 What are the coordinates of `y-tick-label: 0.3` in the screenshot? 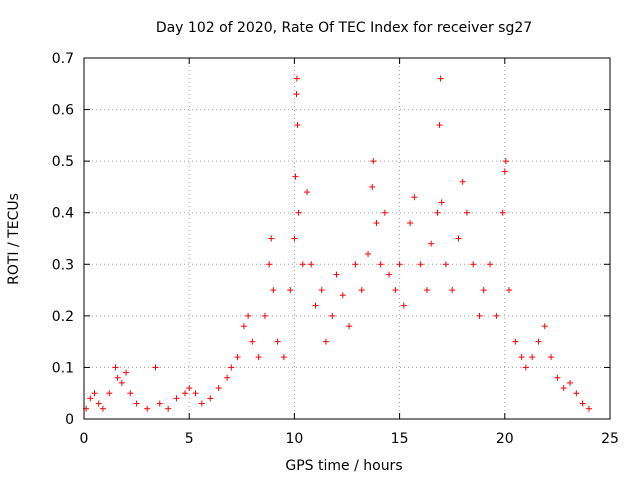 It's located at (63, 265).